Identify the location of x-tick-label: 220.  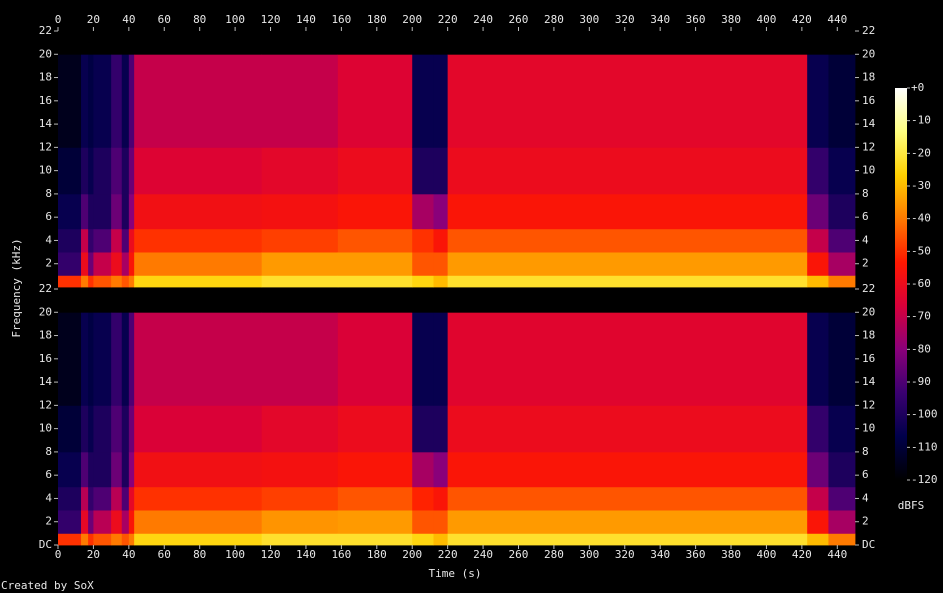
(448, 554).